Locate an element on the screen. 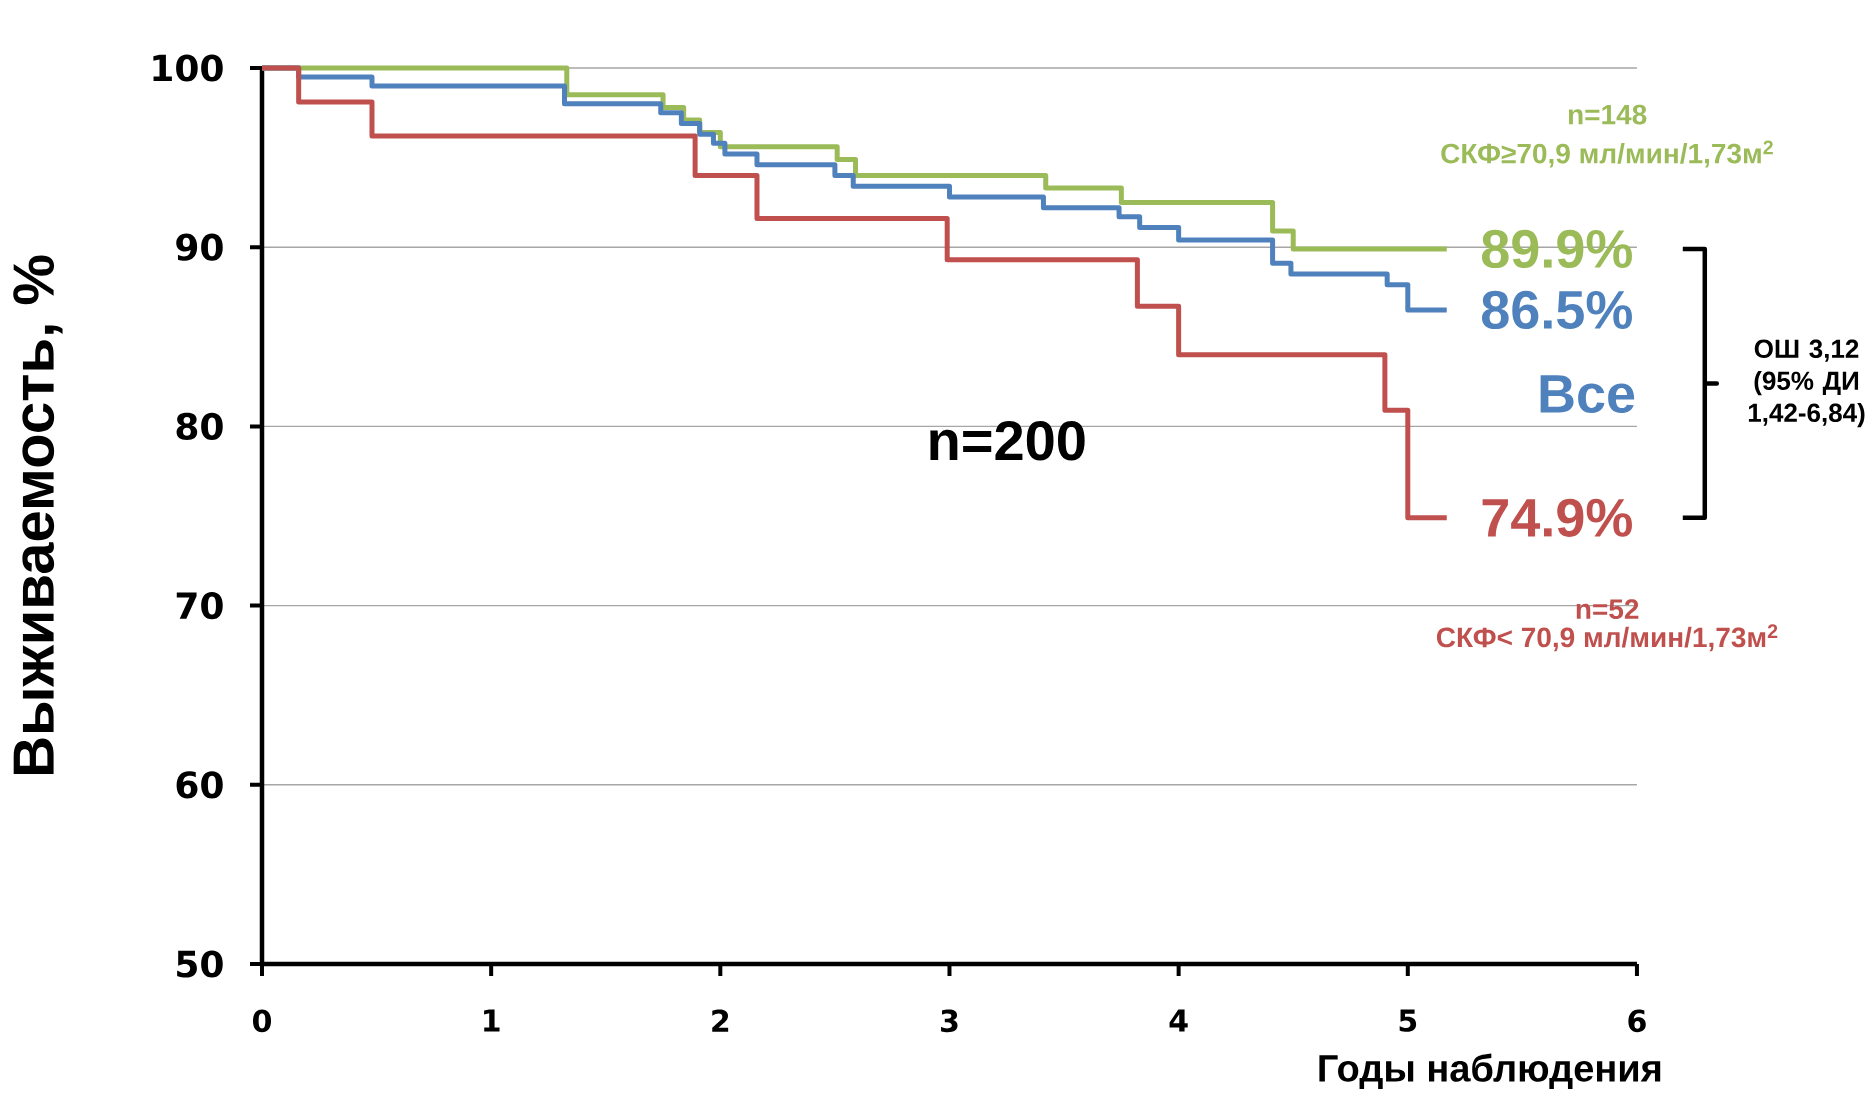 This screenshot has height=1098, width=1866. x-tick-label: 5 is located at coordinates (1408, 1020).